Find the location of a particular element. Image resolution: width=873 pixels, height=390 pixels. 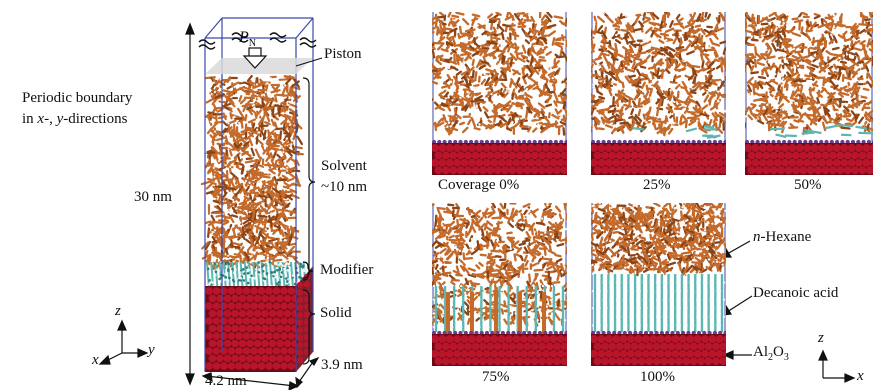

piston-plate is located at coordinates (259, 66).